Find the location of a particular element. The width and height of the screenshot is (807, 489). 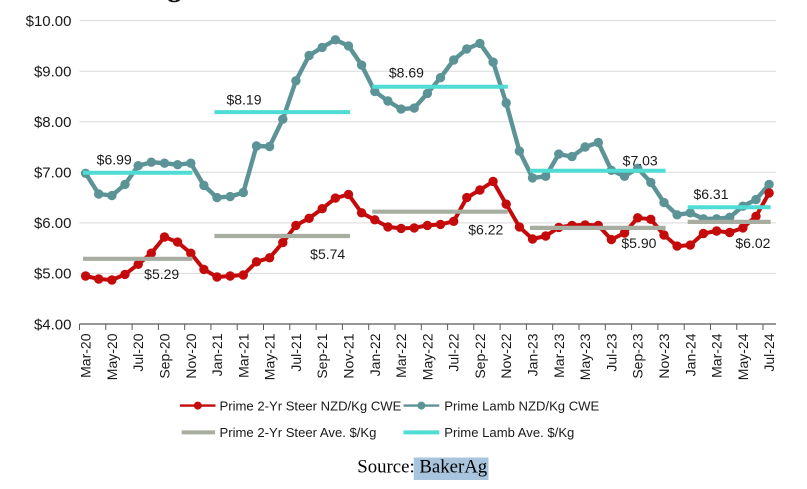

svg-text: May-24 is located at coordinates (743, 356).